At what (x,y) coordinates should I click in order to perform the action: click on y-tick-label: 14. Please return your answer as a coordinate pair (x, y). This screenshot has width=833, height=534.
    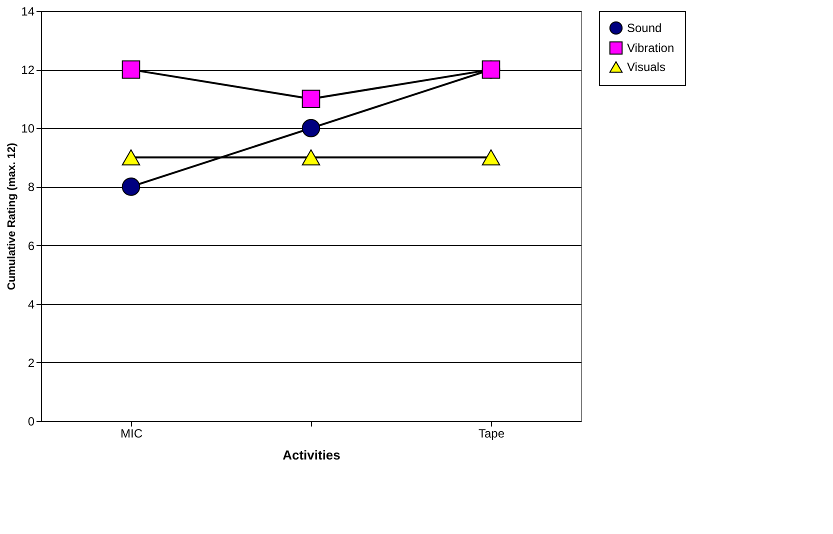
    Looking at the image, I should click on (28, 11).